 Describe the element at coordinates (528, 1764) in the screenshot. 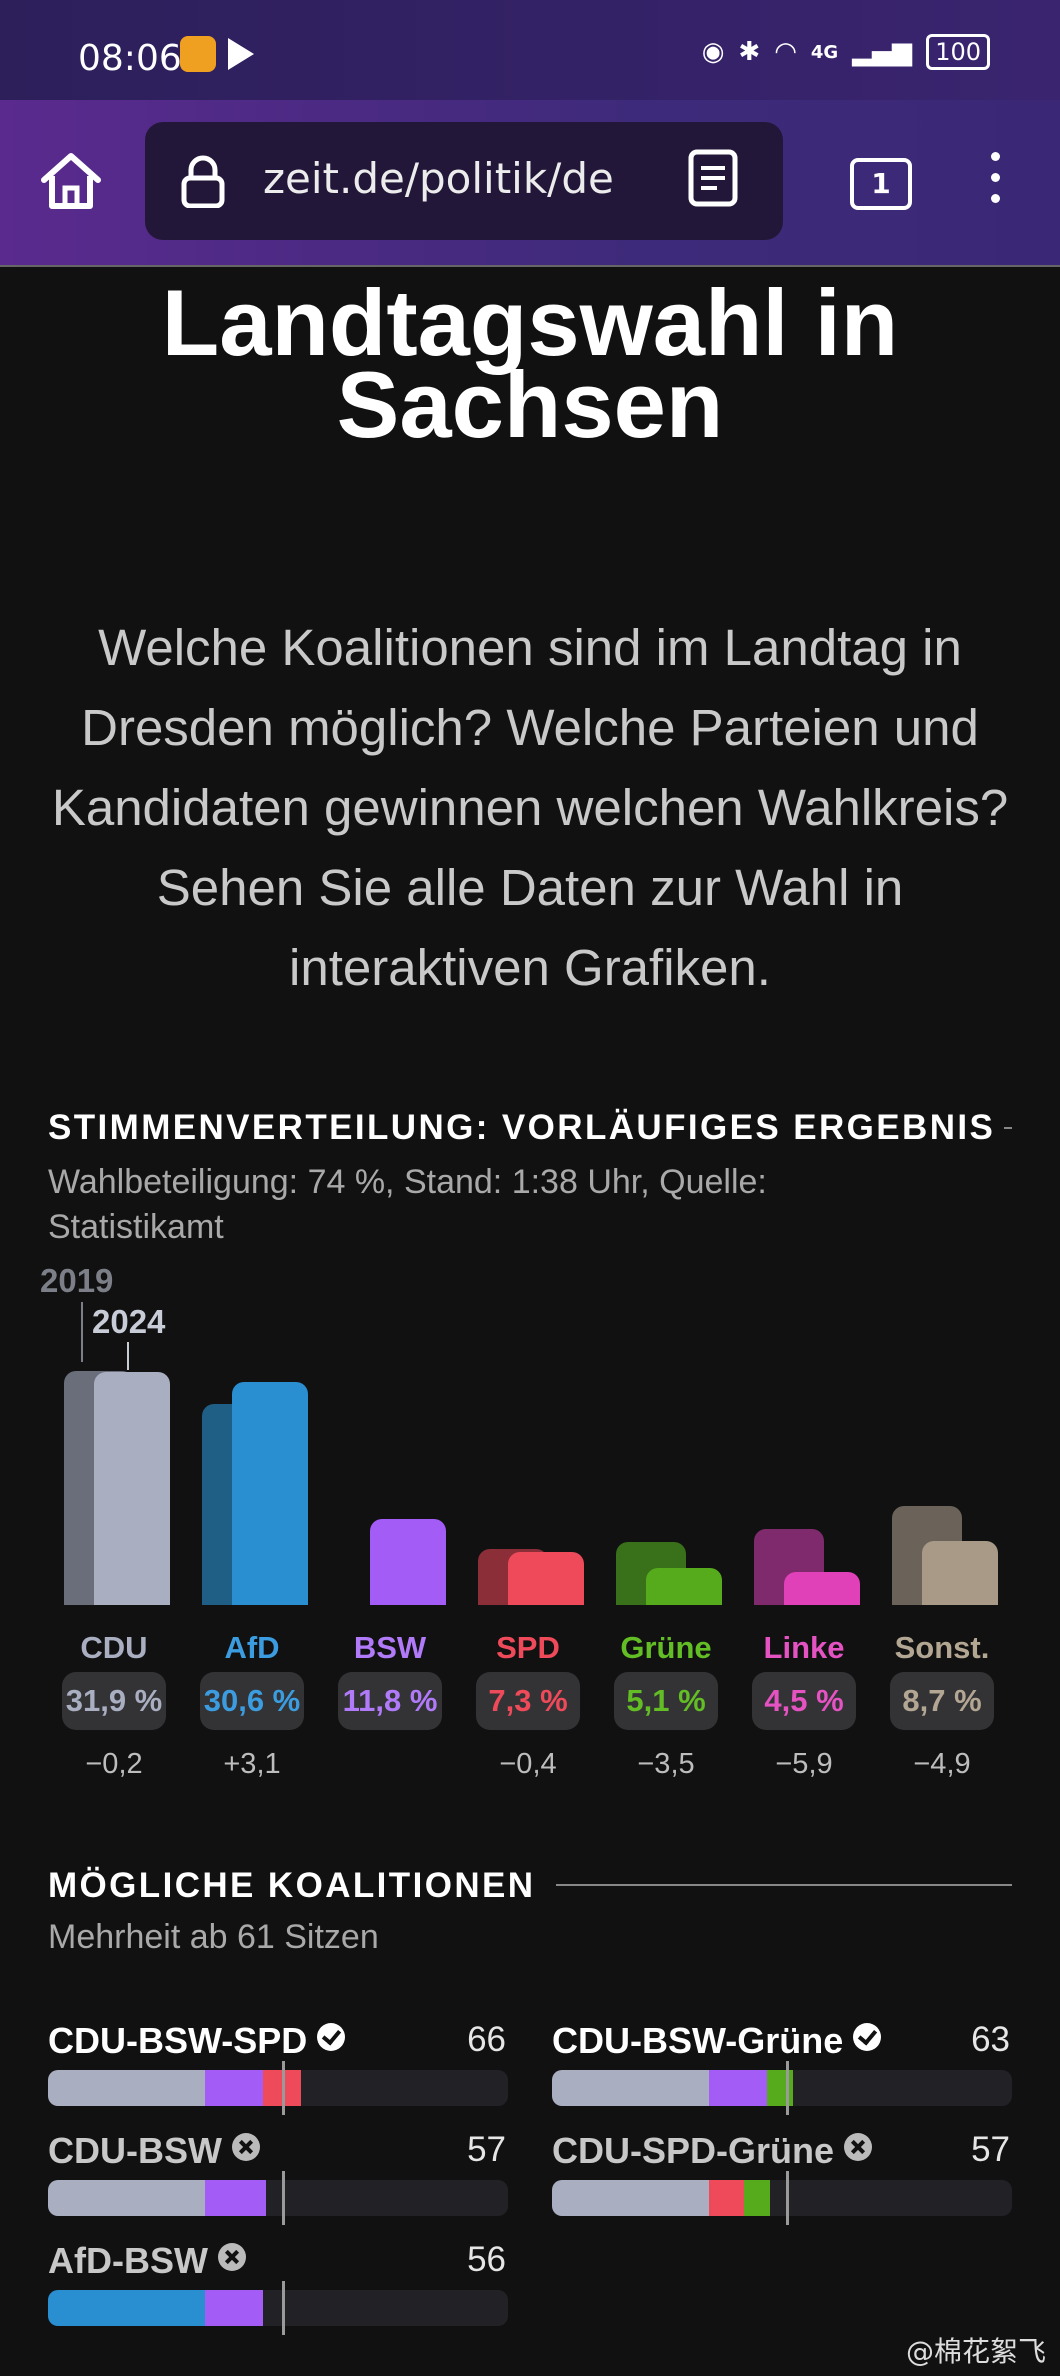

I see `delta-spd: −0,4` at that location.